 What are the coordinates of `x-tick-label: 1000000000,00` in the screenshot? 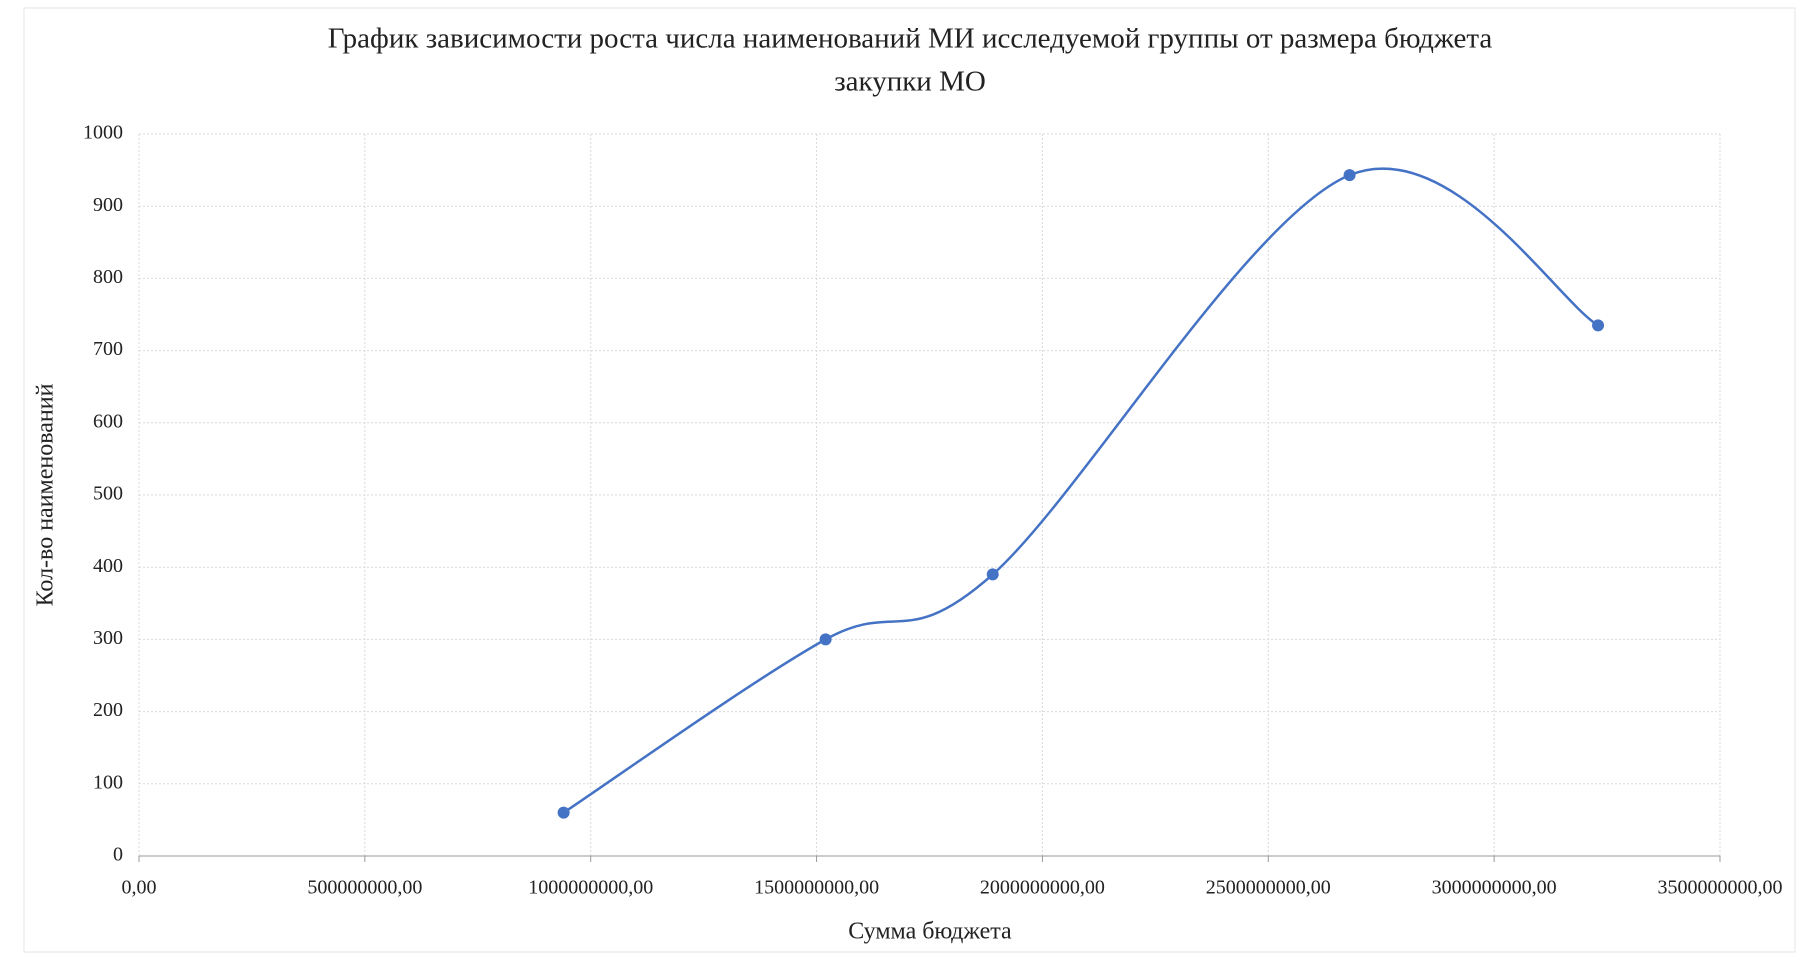 It's located at (590, 888).